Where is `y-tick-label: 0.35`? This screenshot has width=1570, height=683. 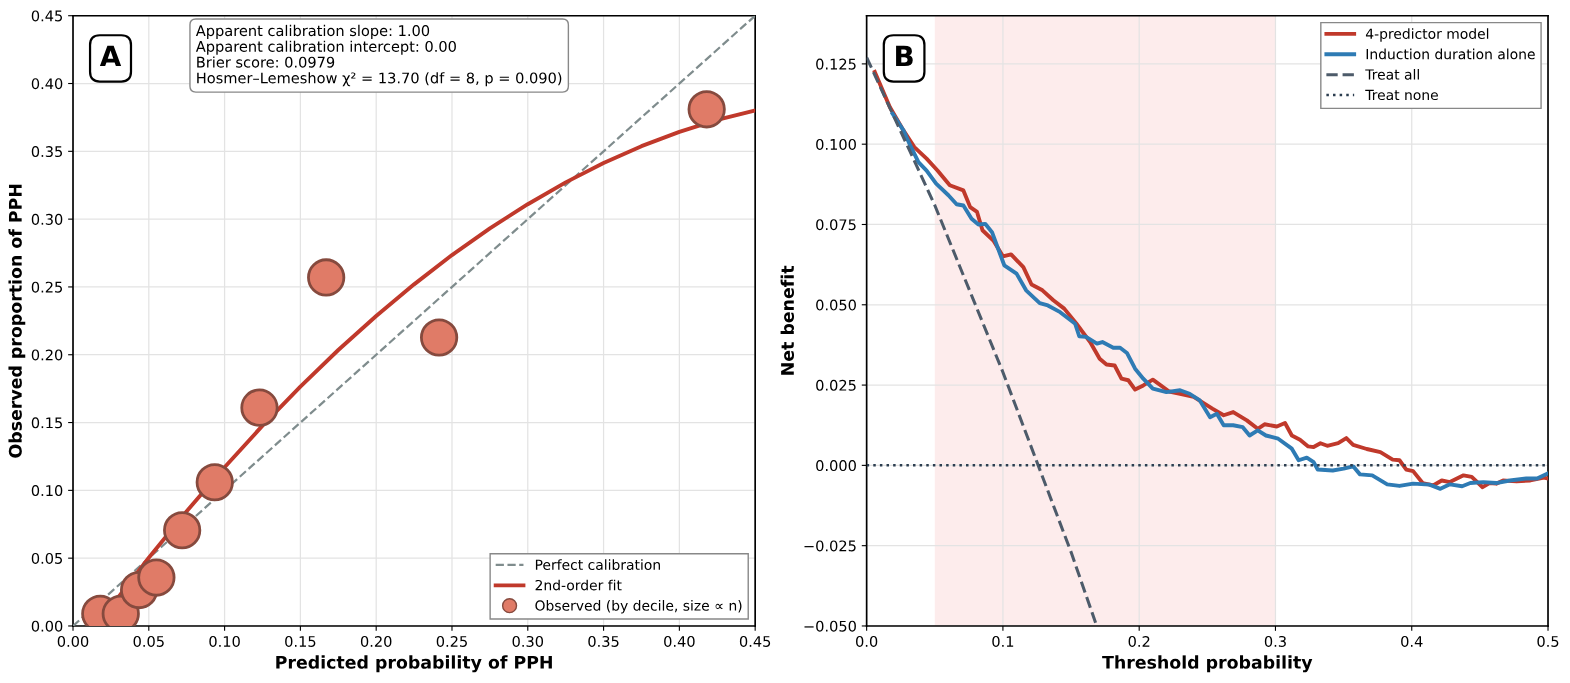 y-tick-label: 0.35 is located at coordinates (47, 152).